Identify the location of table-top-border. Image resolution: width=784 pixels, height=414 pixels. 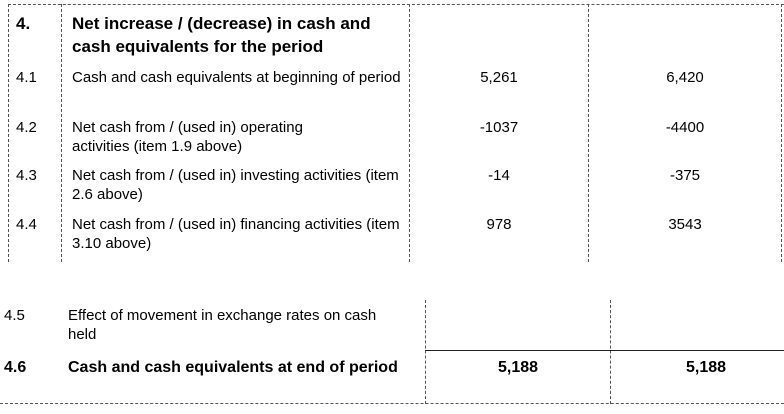
(396, 4).